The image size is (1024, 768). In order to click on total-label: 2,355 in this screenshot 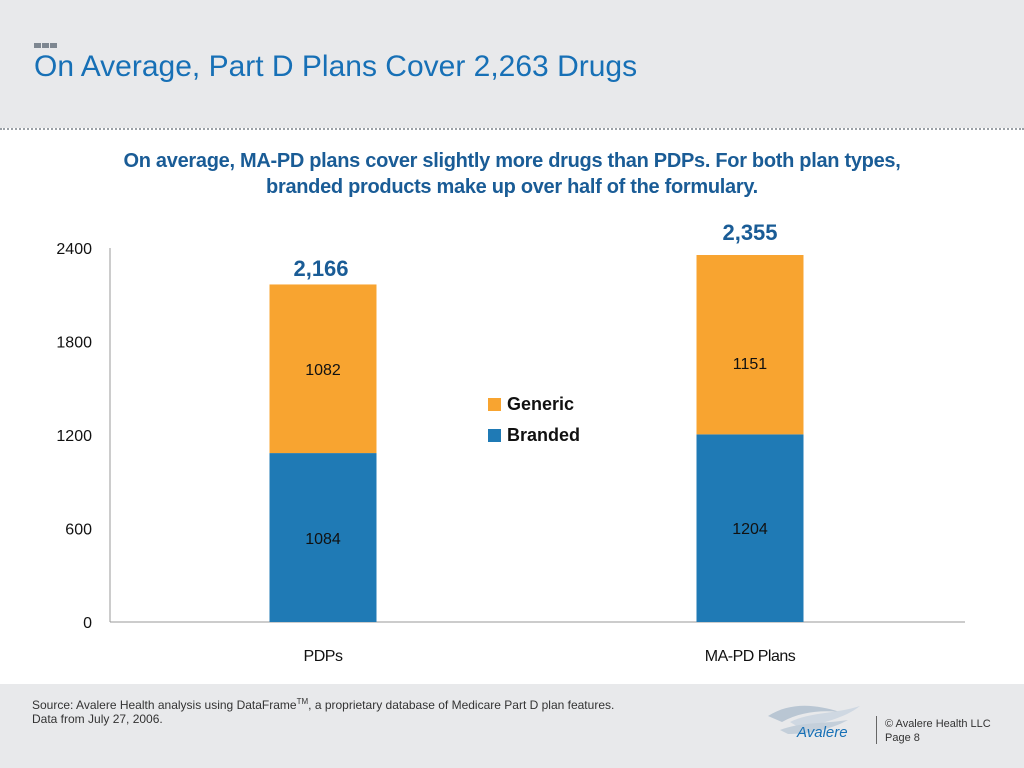, I will do `click(749, 232)`.